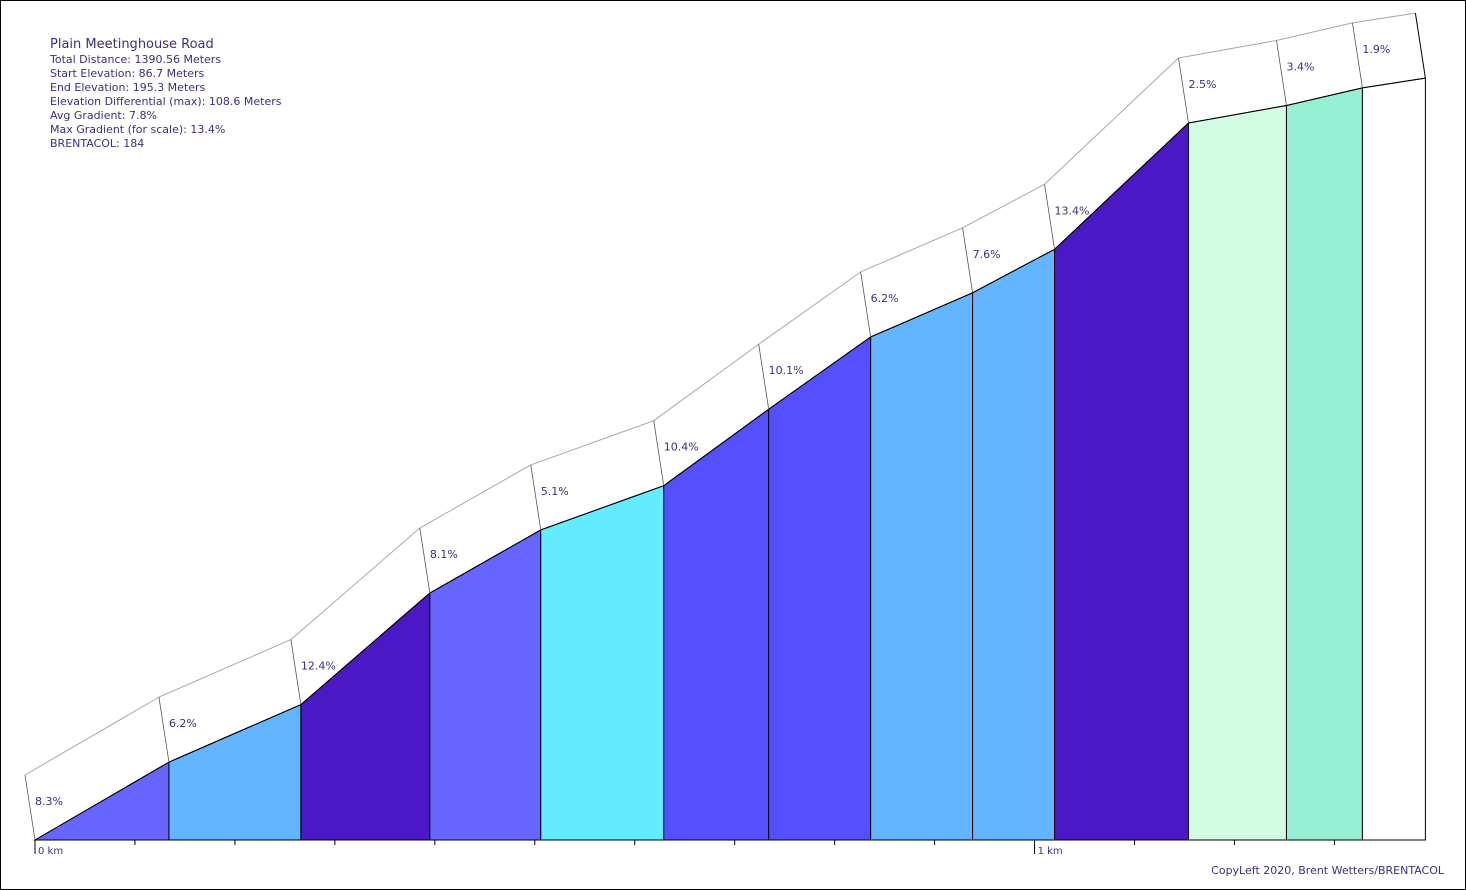 The image size is (1466, 890). I want to click on brentacol-score: BRENTACOL: 184, so click(97, 143).